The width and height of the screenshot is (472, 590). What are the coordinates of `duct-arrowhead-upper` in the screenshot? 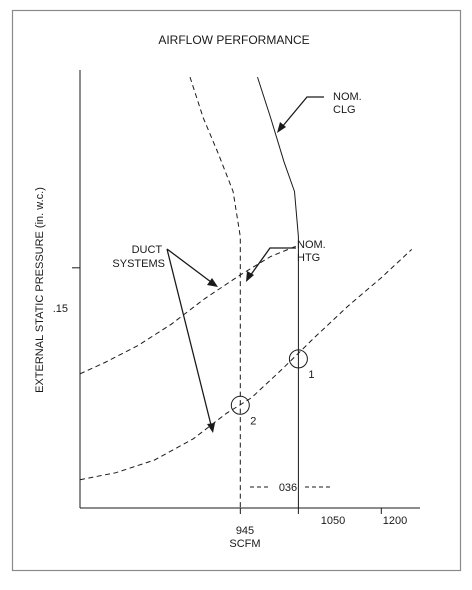 It's located at (212, 282).